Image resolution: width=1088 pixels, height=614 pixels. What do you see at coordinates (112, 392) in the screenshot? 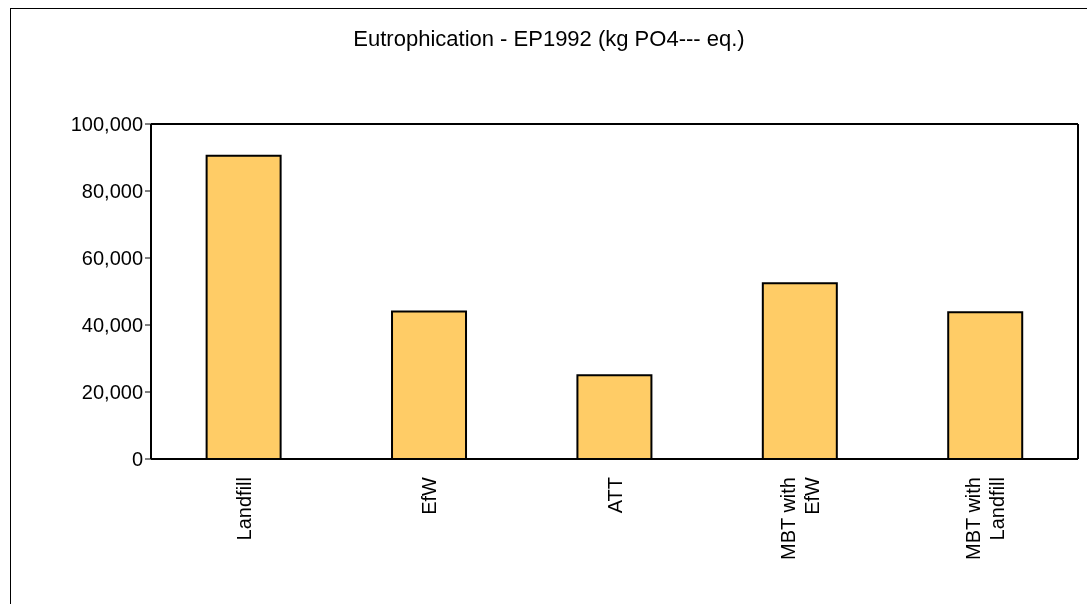
I see `y-tick-label: 20,000` at bounding box center [112, 392].